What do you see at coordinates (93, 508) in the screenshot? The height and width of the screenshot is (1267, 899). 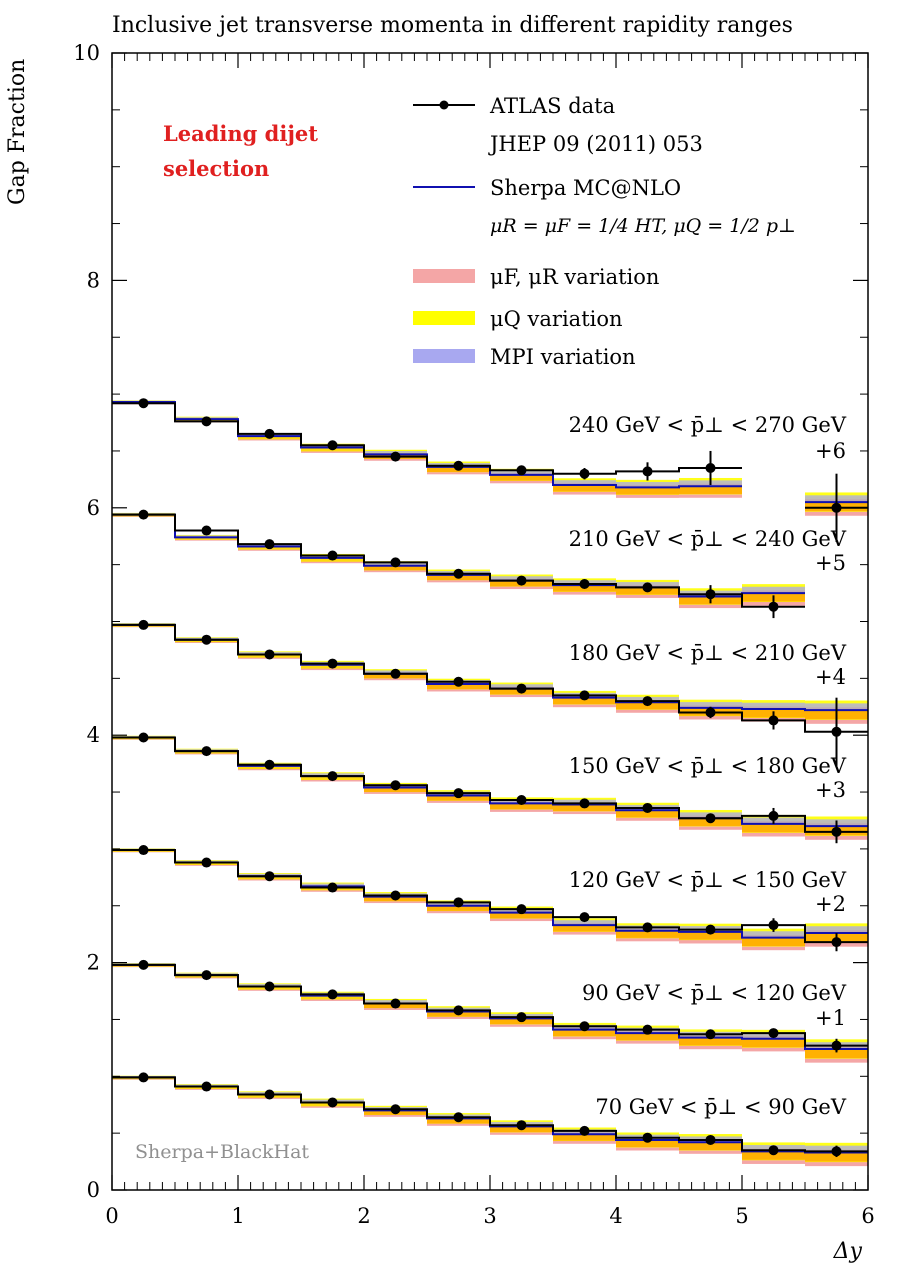 I see `y-tick-label: 6` at bounding box center [93, 508].